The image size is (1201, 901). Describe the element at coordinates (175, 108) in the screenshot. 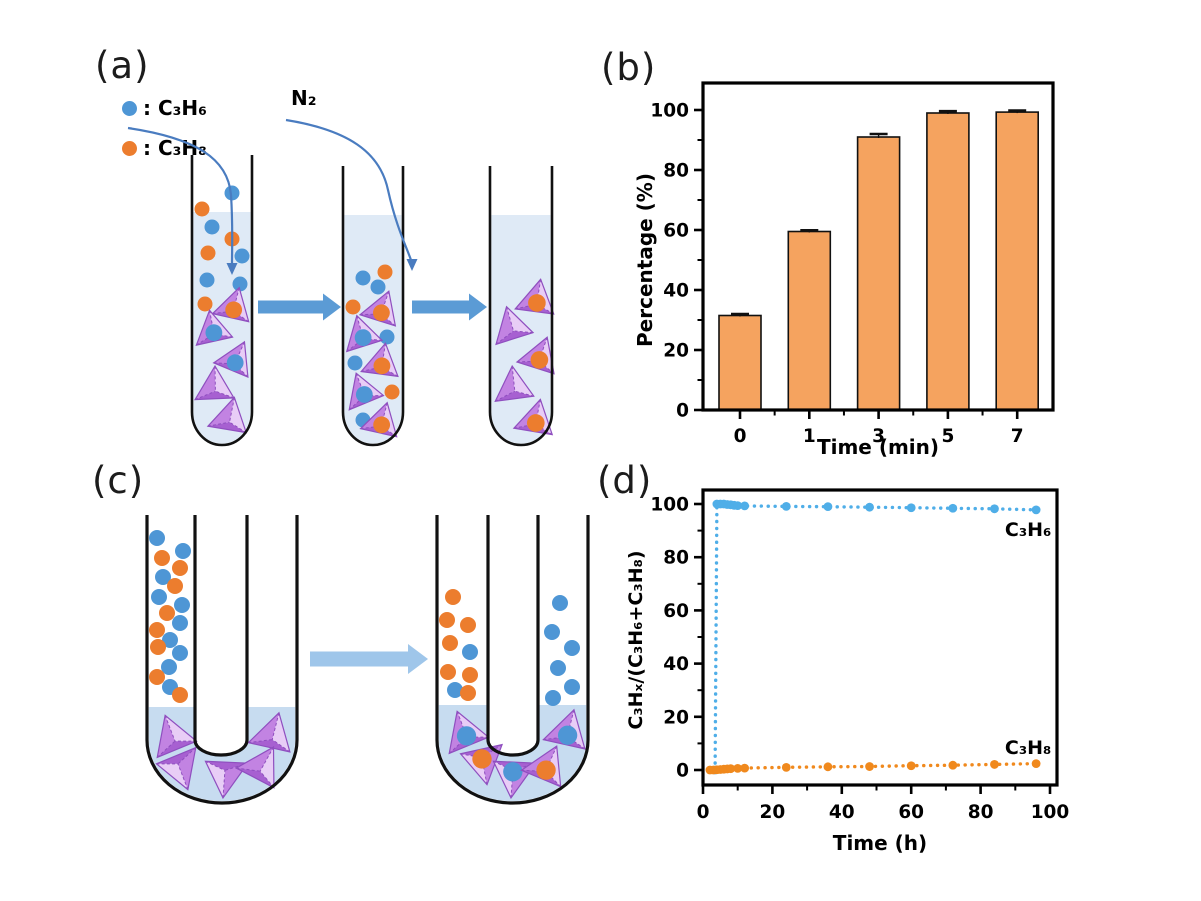

I see `legend-item-label: : C₃H₆` at that location.